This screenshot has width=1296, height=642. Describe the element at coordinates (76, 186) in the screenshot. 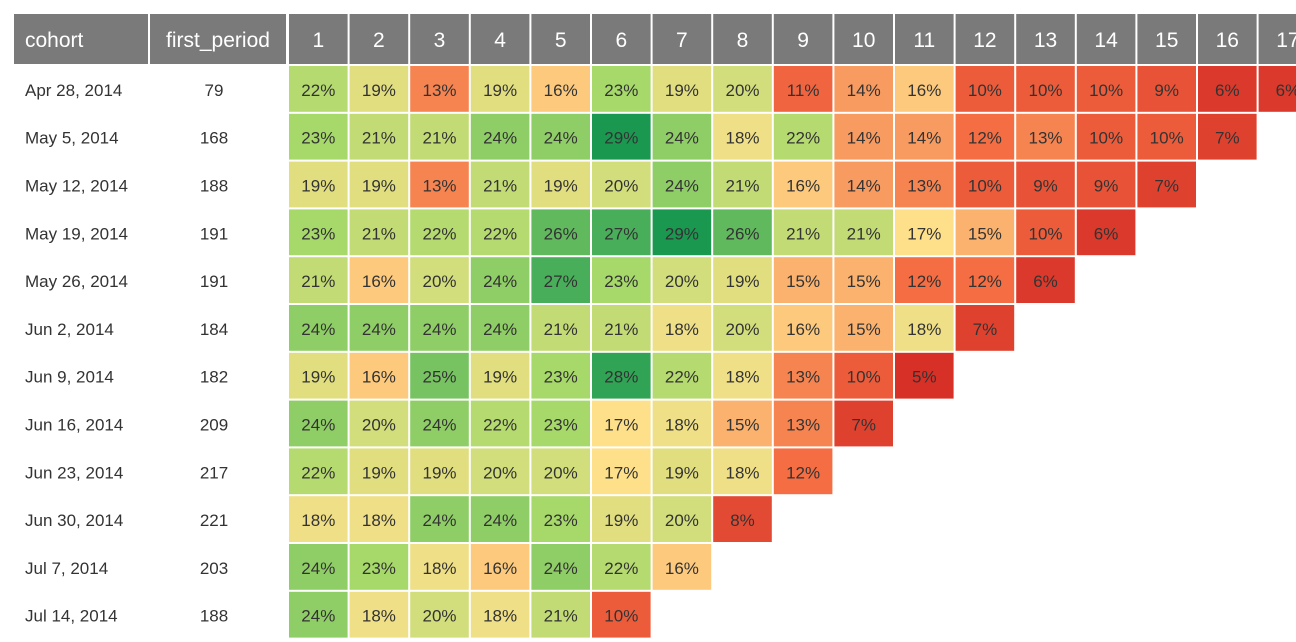

I see `row-cohort-label: May 12, 2014` at that location.